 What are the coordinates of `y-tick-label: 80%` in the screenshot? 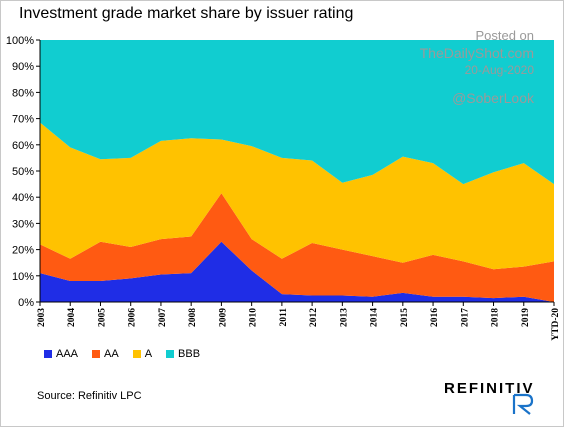 It's located at (23, 93).